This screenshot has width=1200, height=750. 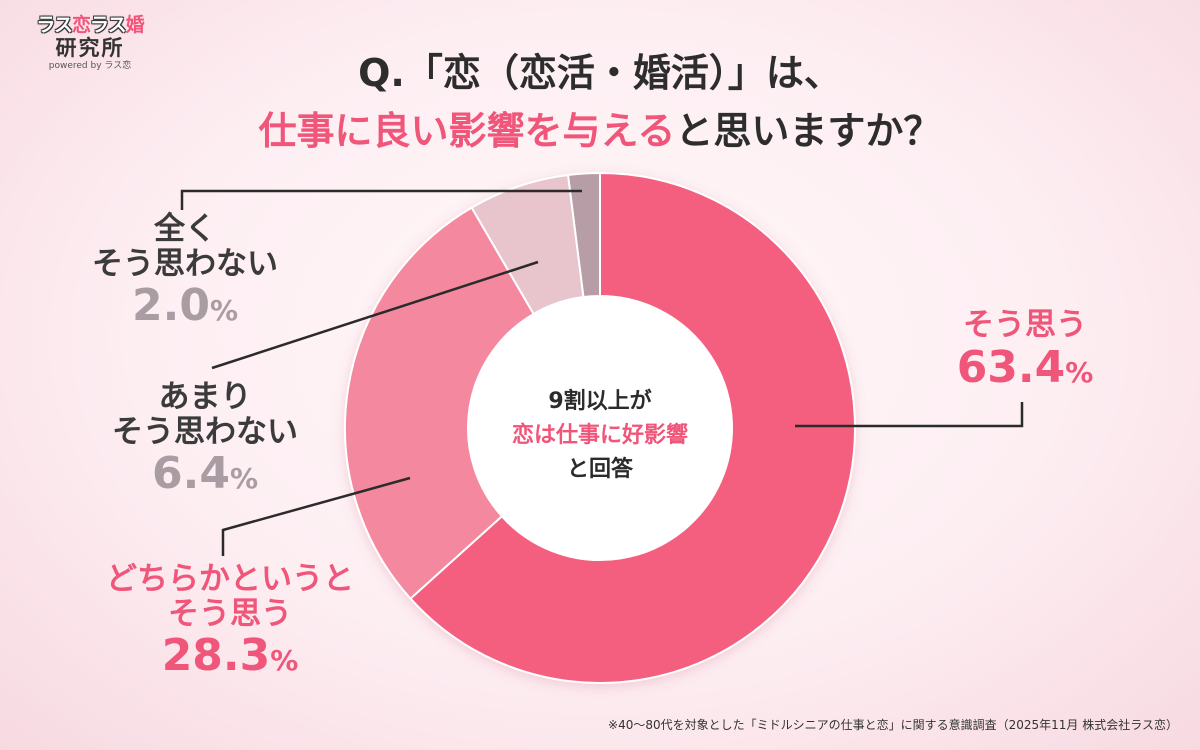 What do you see at coordinates (185, 263) in the screenshot?
I see `label-mattaku-name2: そう思わない` at bounding box center [185, 263].